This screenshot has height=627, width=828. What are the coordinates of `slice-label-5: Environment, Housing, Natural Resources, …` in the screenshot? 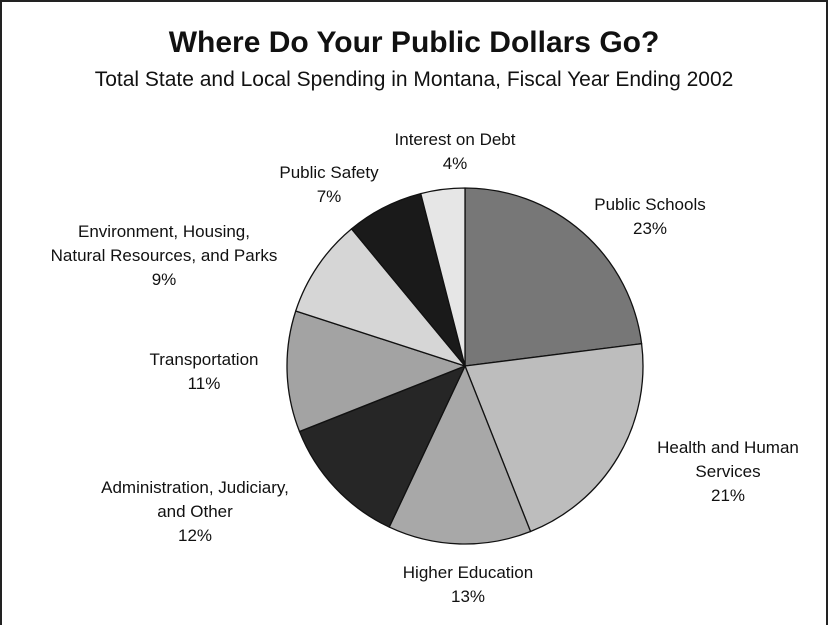 It's located at (164, 255).